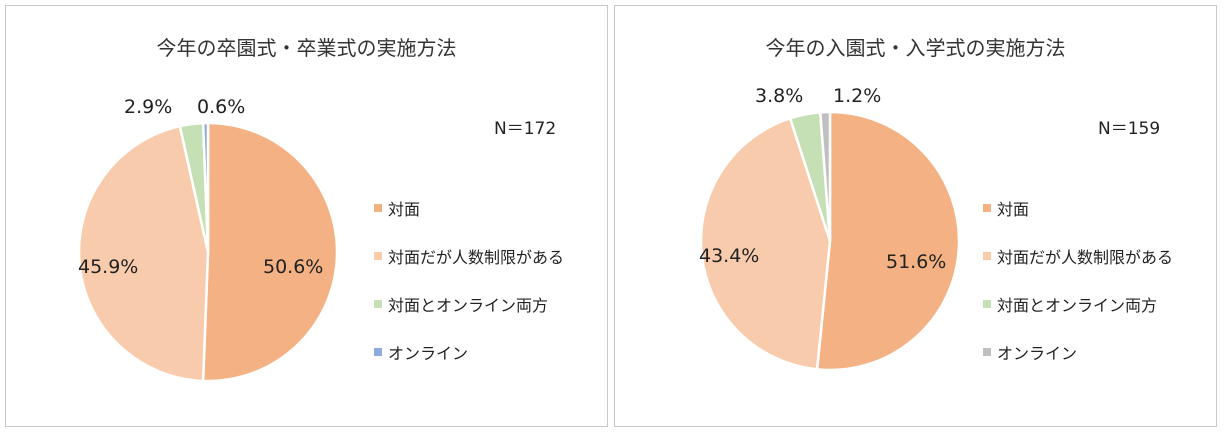 The width and height of the screenshot is (1225, 435). I want to click on data-label-hybrid: 3.8%, so click(779, 96).